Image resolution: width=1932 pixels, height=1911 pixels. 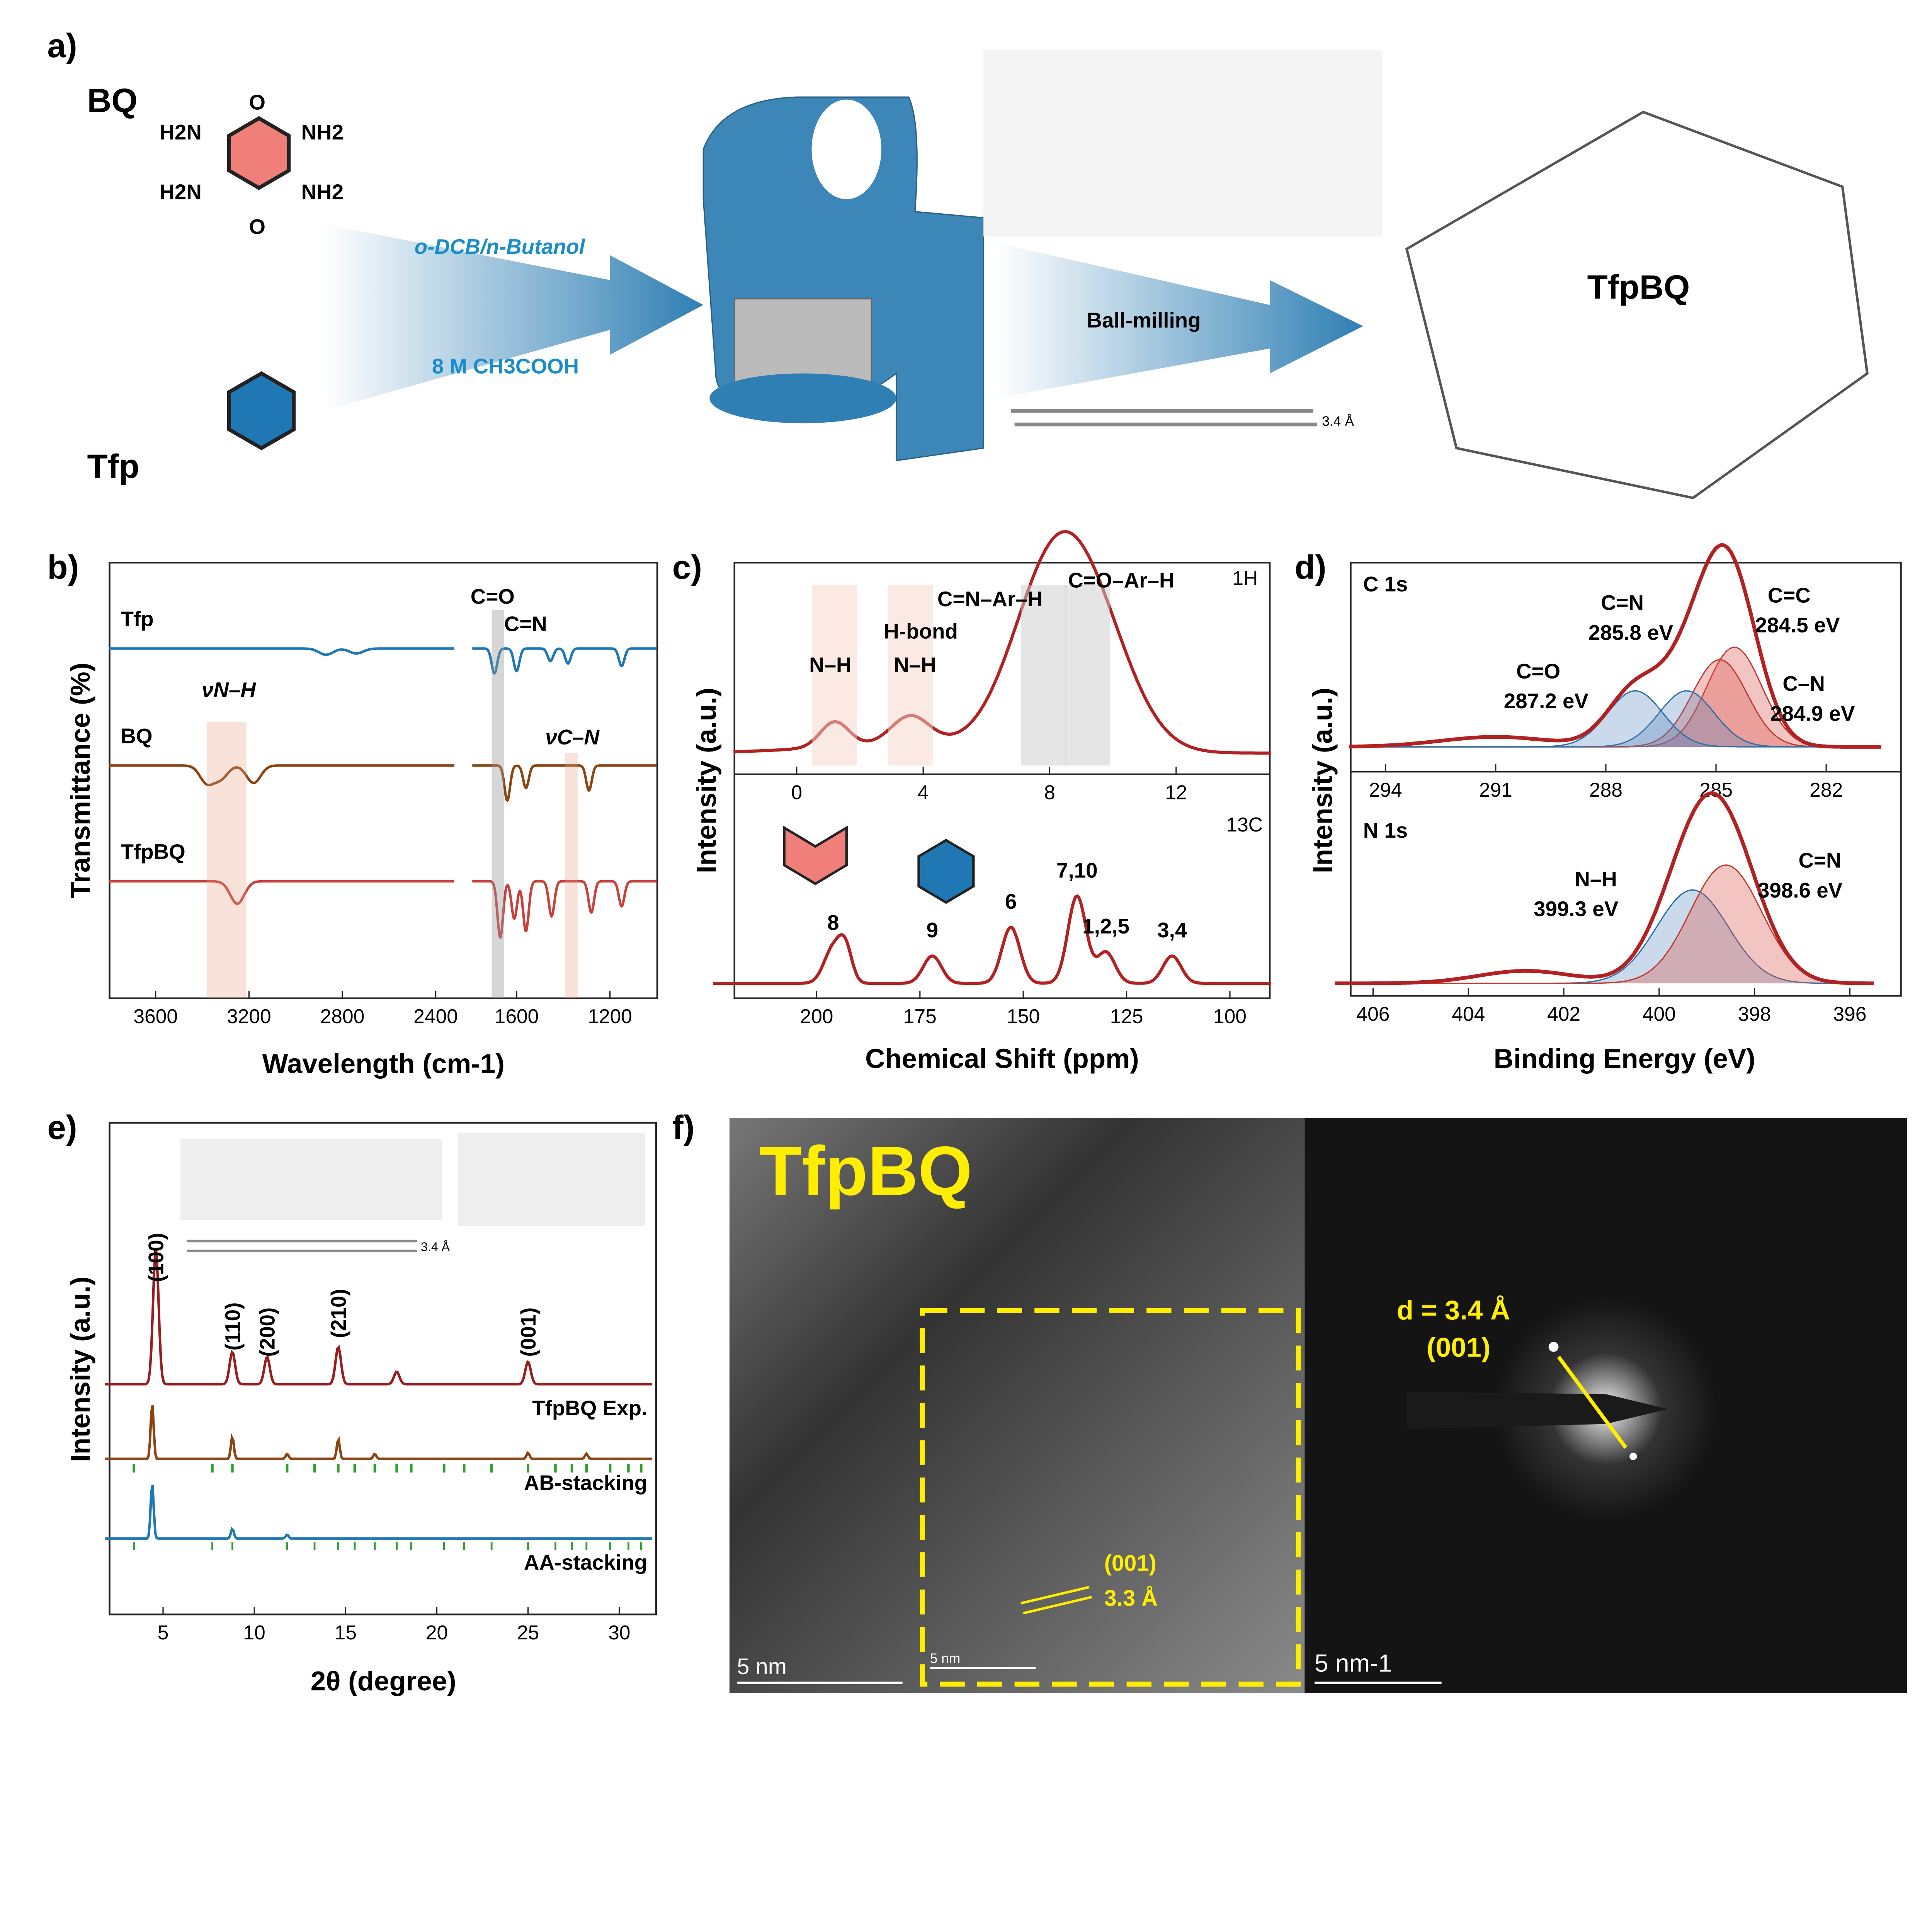 What do you see at coordinates (920, 1016) in the screenshot?
I see `c-13c-x-tick-label: 175` at bounding box center [920, 1016].